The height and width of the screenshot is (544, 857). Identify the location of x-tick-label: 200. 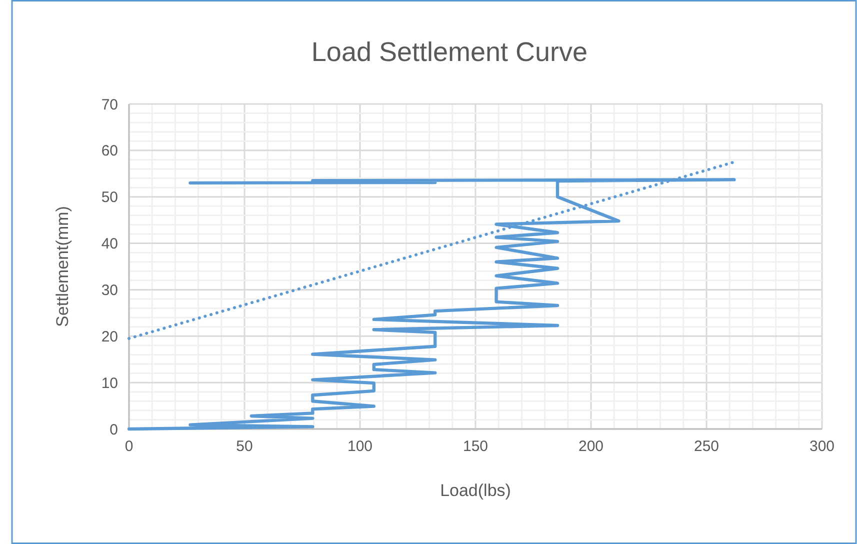
(591, 446).